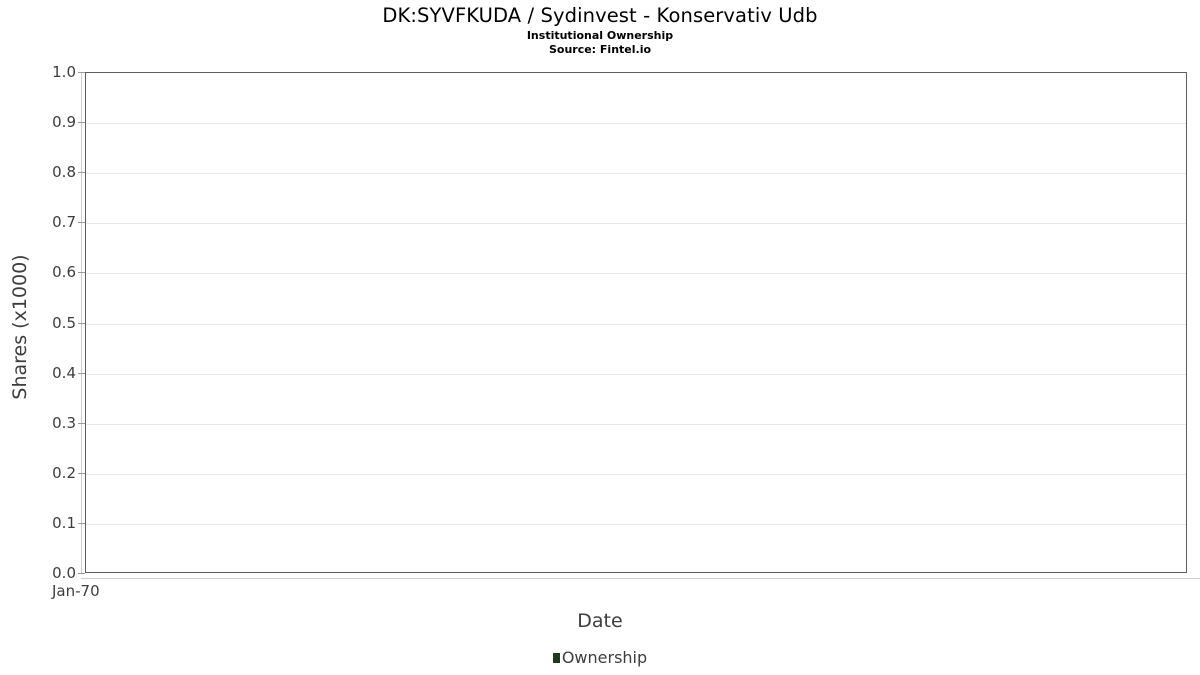 Image resolution: width=1200 pixels, height=675 pixels. What do you see at coordinates (600, 35) in the screenshot?
I see `chart-subtitle: Institutional Ownership` at bounding box center [600, 35].